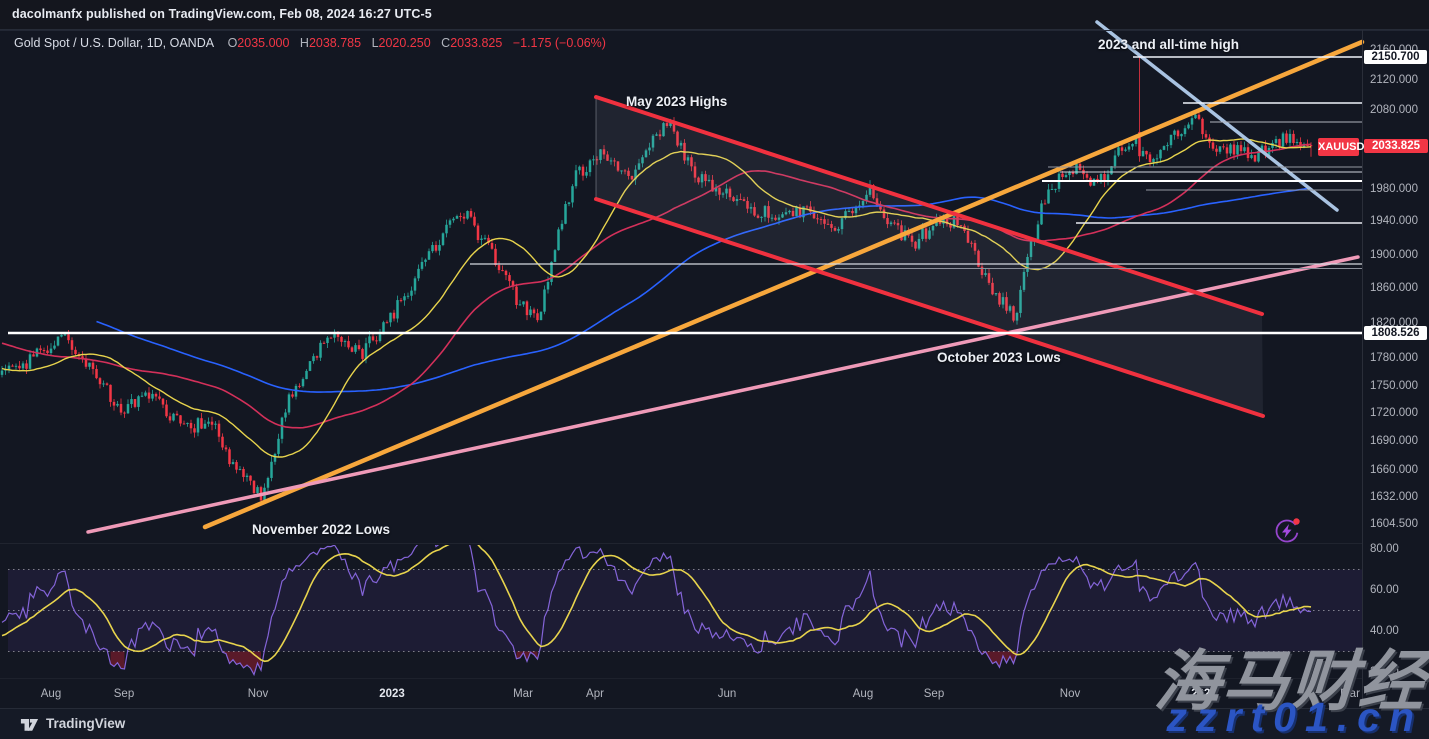 The width and height of the screenshot is (1429, 739). I want to click on rsi-ma-line, so click(656, 604).